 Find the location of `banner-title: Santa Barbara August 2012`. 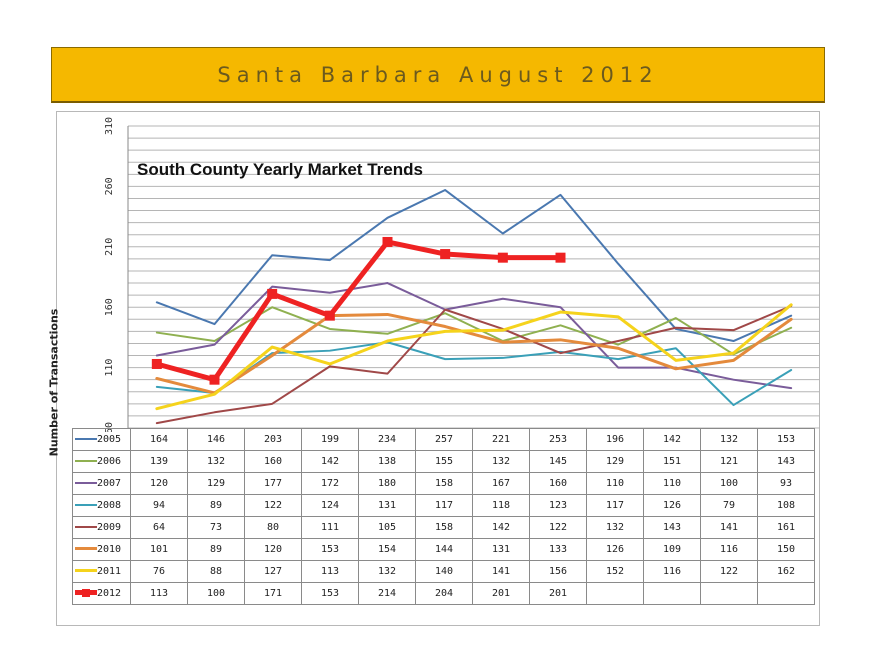

banner-title: Santa Barbara August 2012 is located at coordinates (438, 74).